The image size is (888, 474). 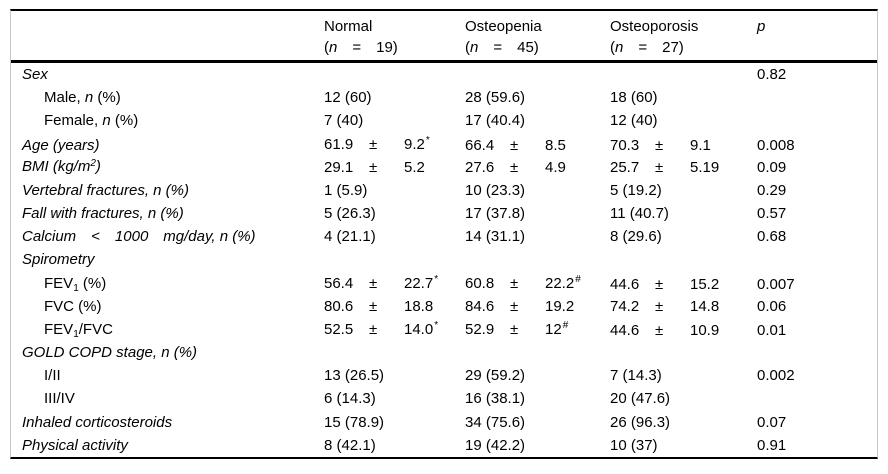 I want to click on value-cell: 17 (37.8), so click(x=537, y=213).